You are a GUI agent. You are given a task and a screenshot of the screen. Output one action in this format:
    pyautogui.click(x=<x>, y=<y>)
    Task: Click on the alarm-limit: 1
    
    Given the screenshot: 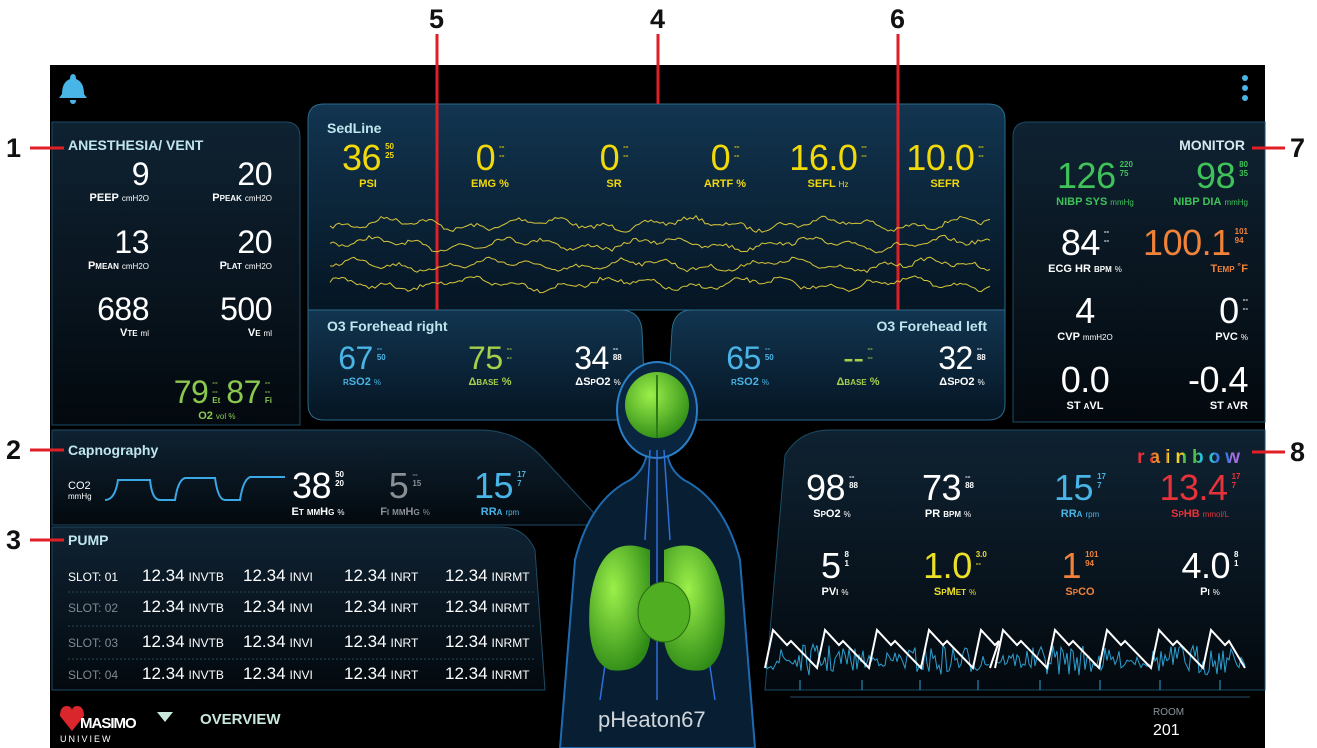 What is the action you would take?
    pyautogui.click(x=846, y=563)
    